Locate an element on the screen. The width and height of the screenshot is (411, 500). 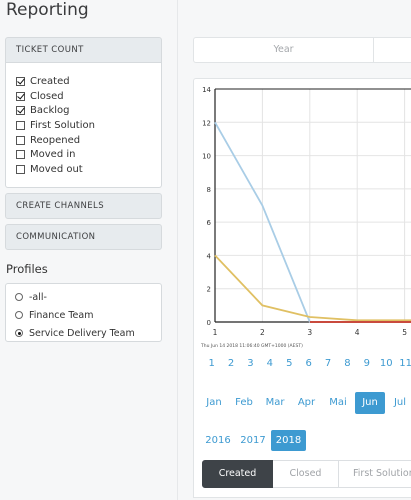
communication-header: COMMUNICATION is located at coordinates (83, 237).